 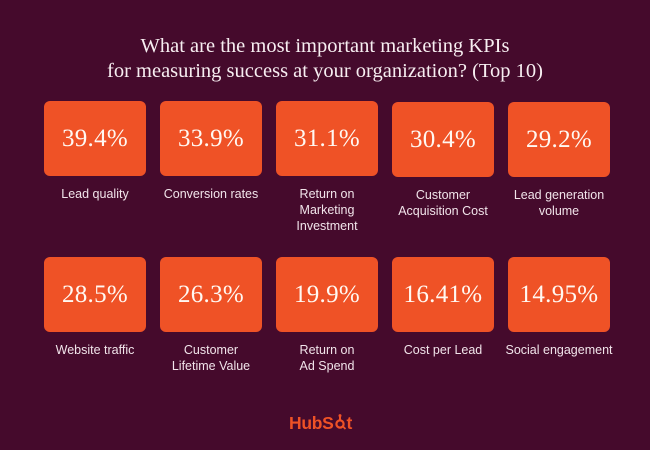 I want to click on logo-text-start: HubS, so click(x=311, y=422).